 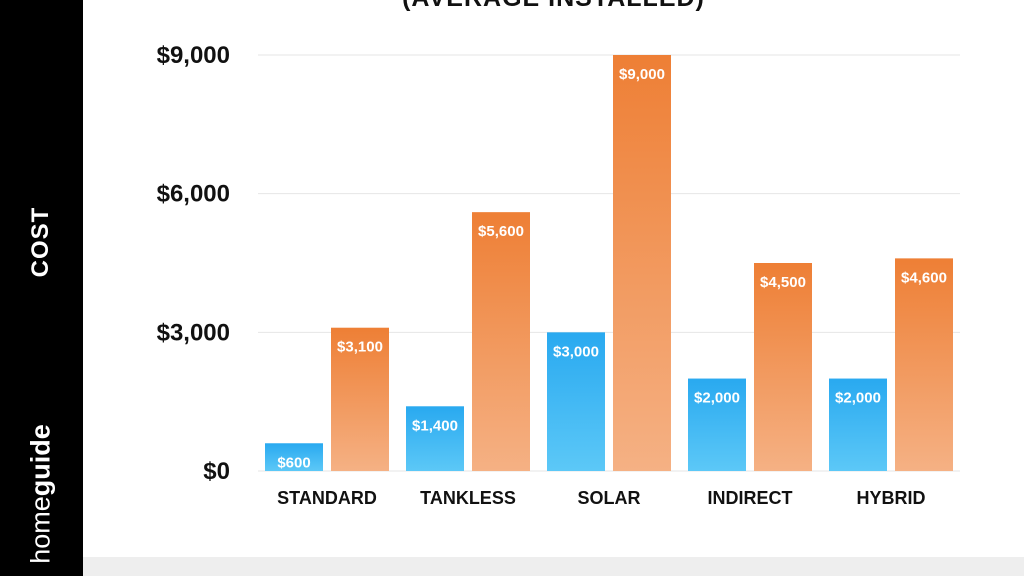 What do you see at coordinates (216, 471) in the screenshot?
I see `y-tick-label: $0` at bounding box center [216, 471].